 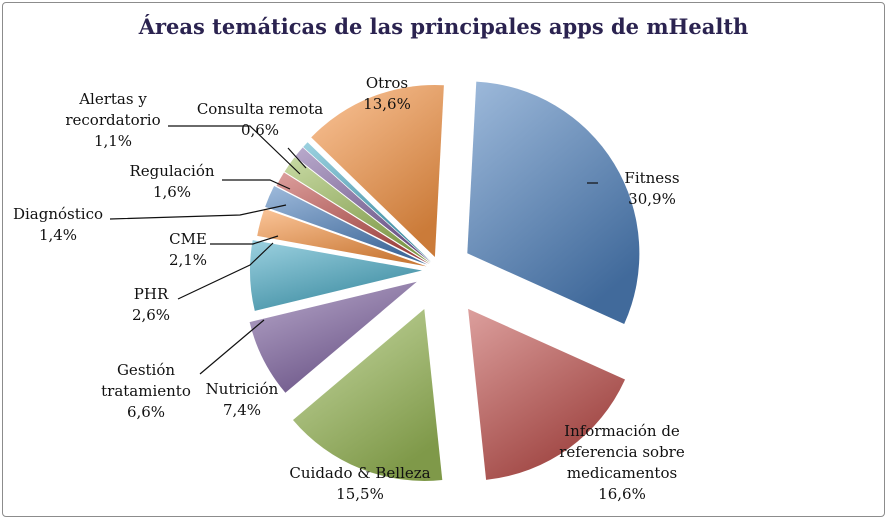 What do you see at coordinates (58, 224) in the screenshot?
I see `data-label: Diagnóstico 1,4%` at bounding box center [58, 224].